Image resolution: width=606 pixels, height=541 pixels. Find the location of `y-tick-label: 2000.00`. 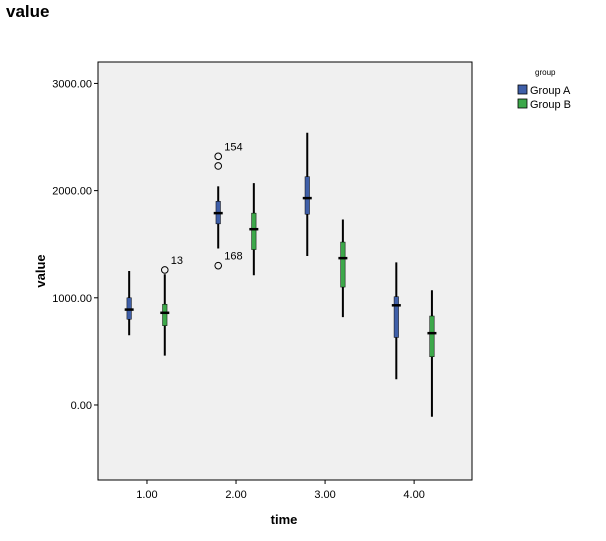

y-tick-label: 2000.00 is located at coordinates (72, 192).